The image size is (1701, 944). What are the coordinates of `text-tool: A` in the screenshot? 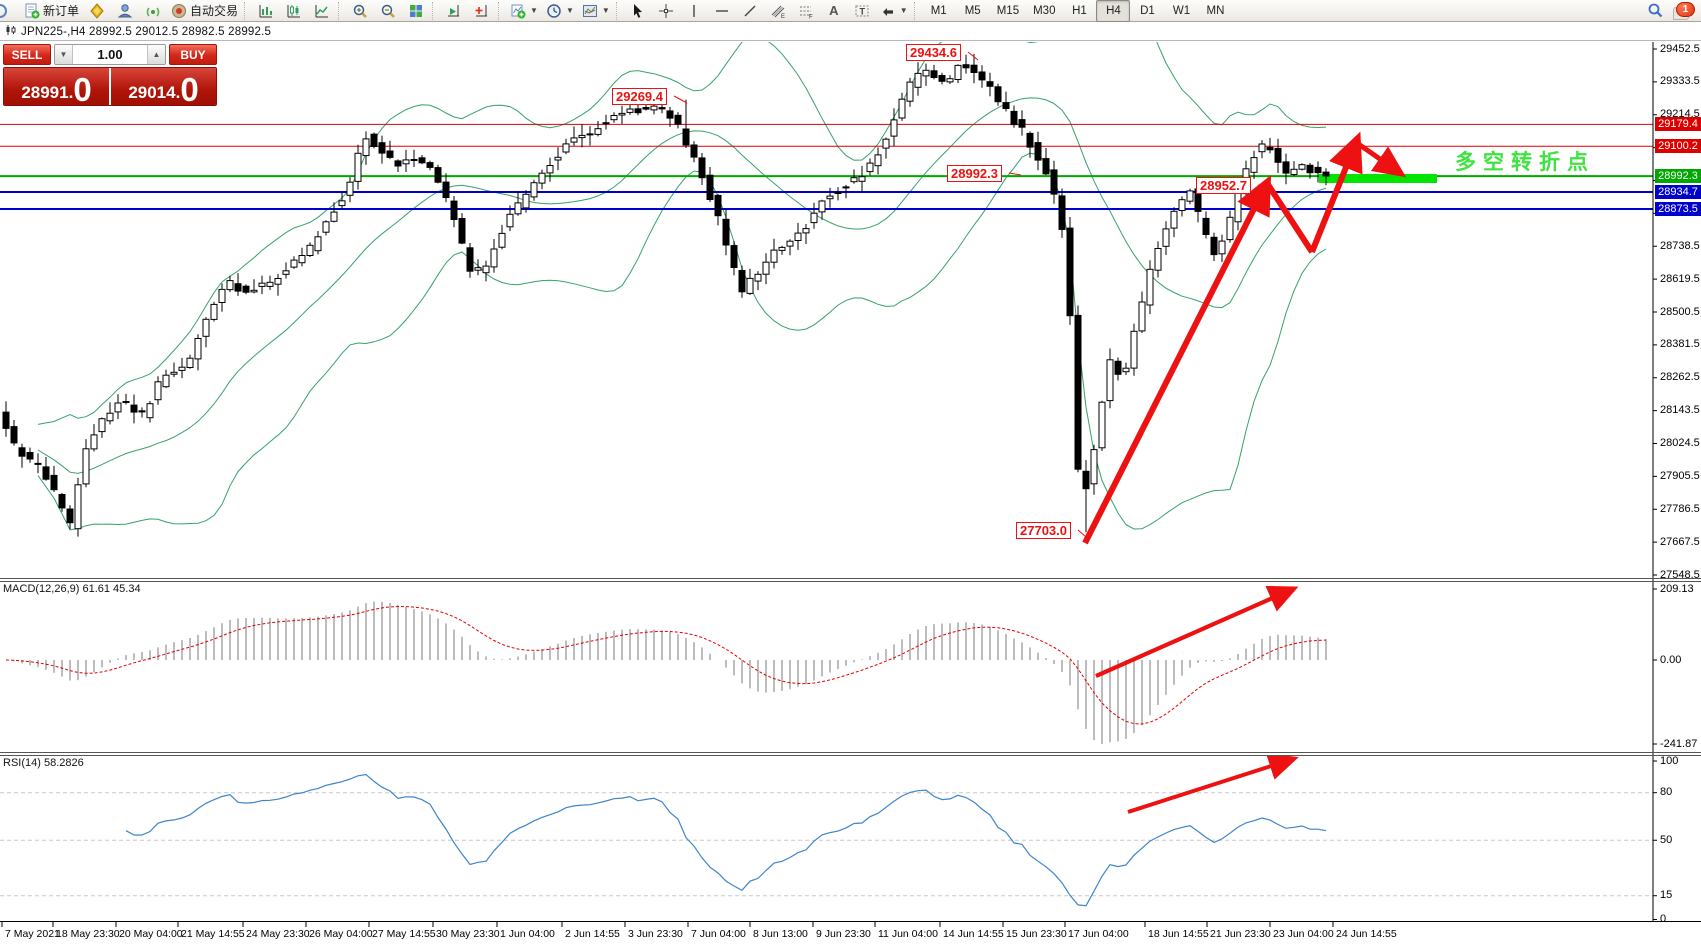 It's located at (834, 10).